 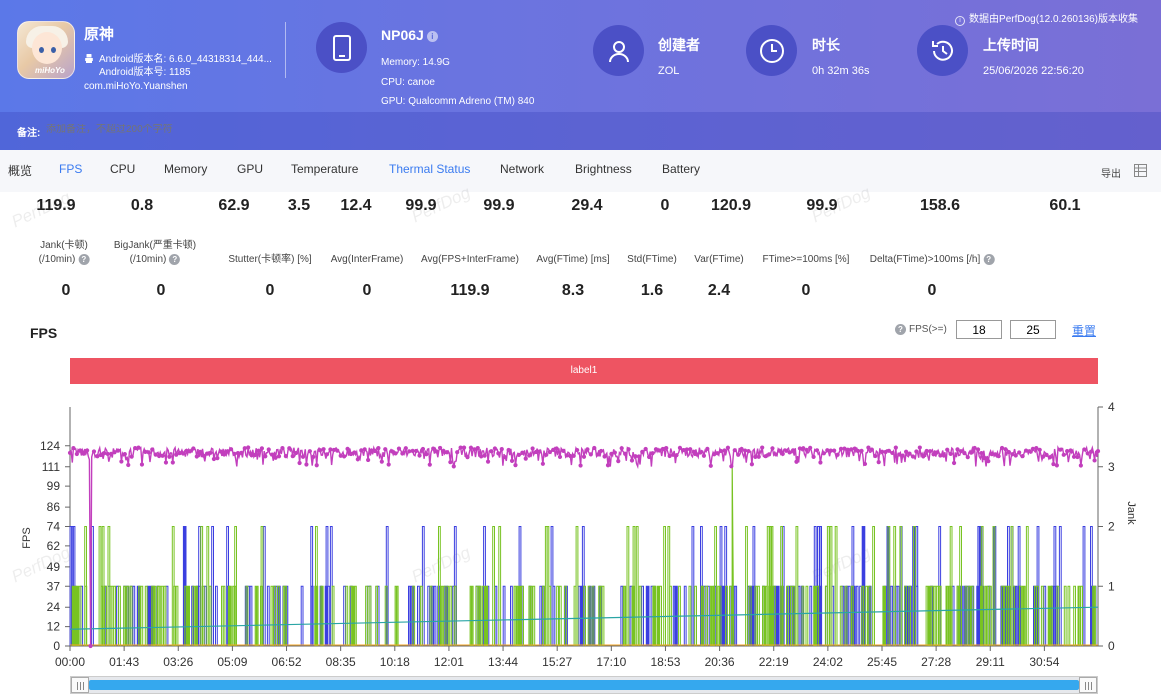 I want to click on device-icon, so click(x=341, y=47).